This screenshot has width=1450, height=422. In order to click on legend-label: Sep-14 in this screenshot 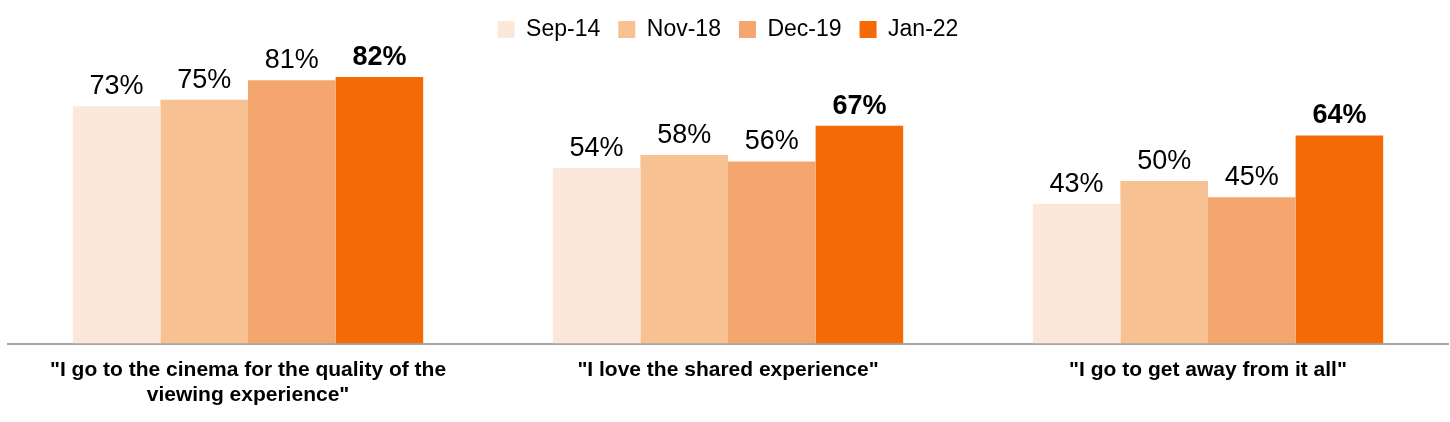, I will do `click(563, 27)`.